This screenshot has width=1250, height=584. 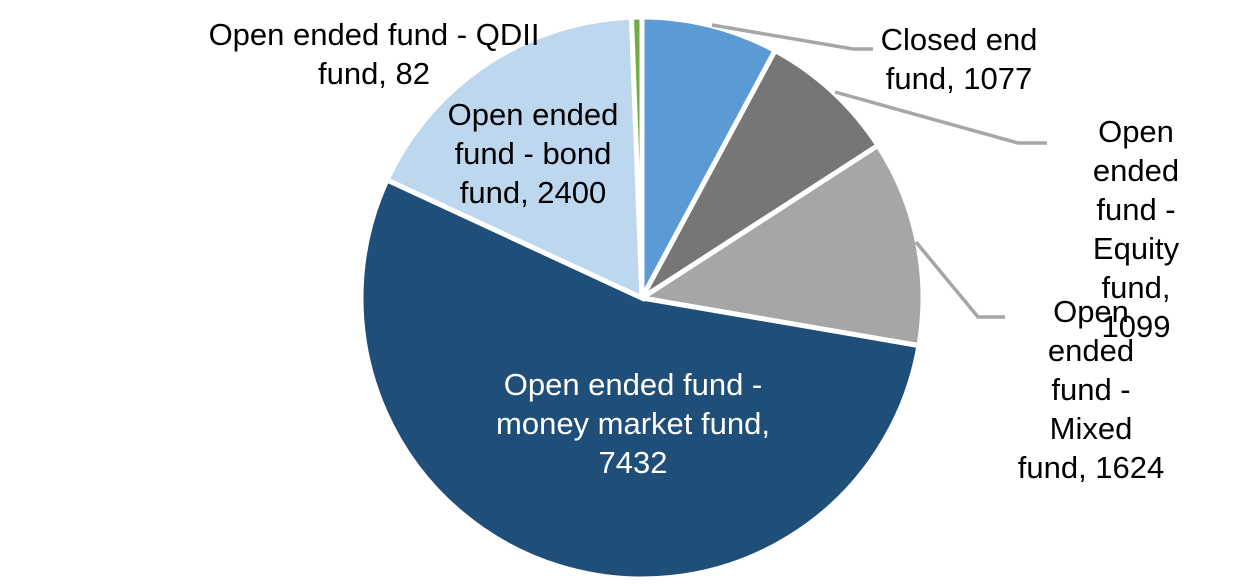 I want to click on data-label-5: Open ended fund - QDII fund, 82, so click(x=374, y=54).